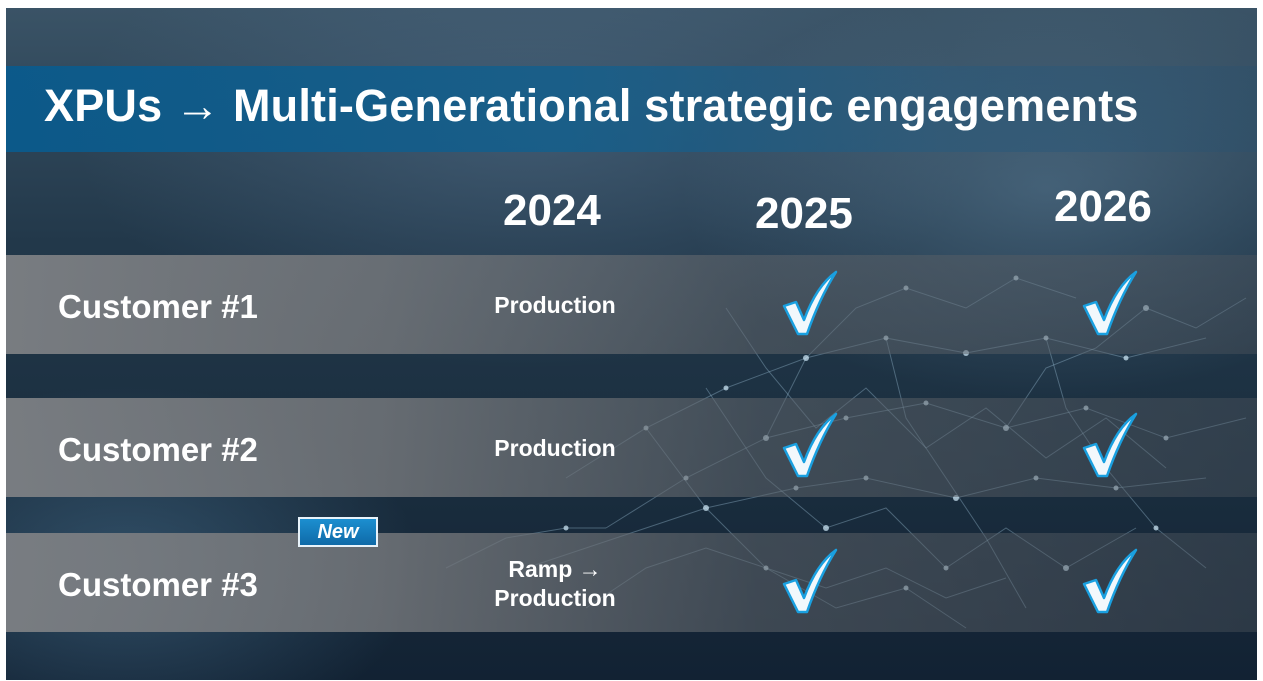 The width and height of the screenshot is (1263, 681). I want to click on customer-1-label: Customer #1, so click(158, 306).